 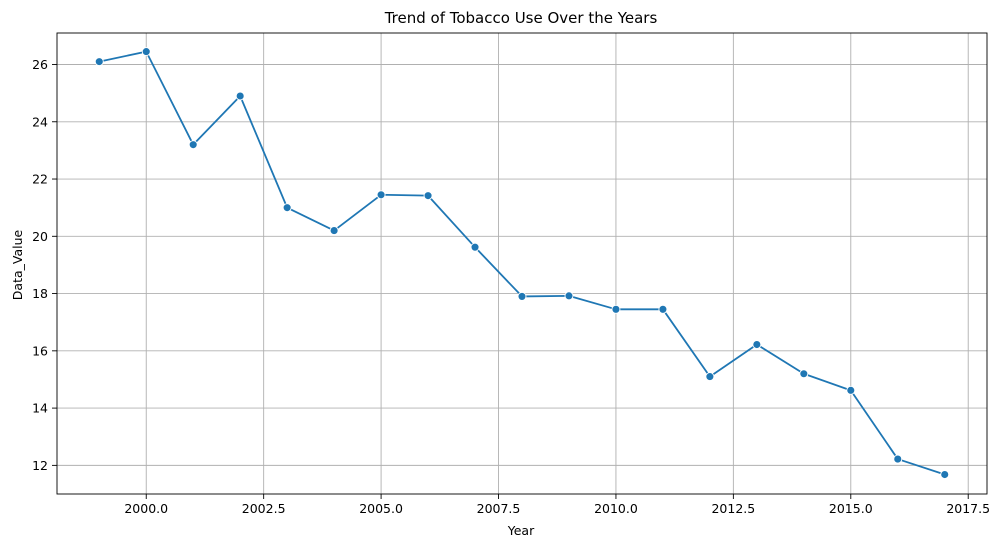 What do you see at coordinates (264, 508) in the screenshot?
I see `x-tick-label: 2002.5` at bounding box center [264, 508].